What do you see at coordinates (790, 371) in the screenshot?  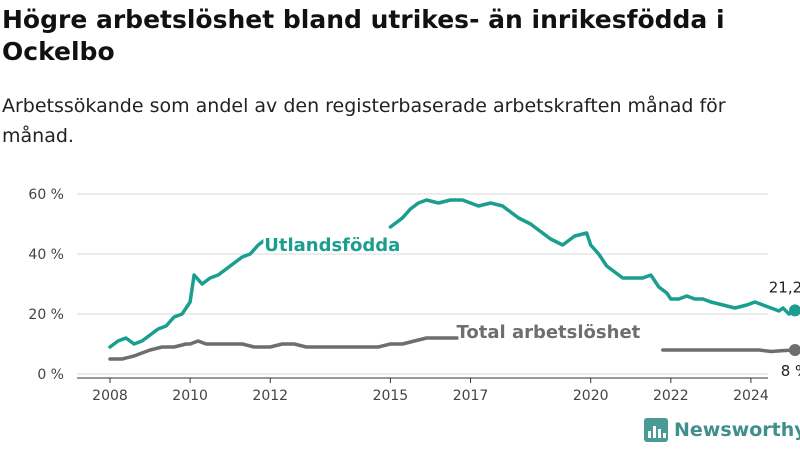 I see `series-end-label: 8 %` at bounding box center [790, 371].